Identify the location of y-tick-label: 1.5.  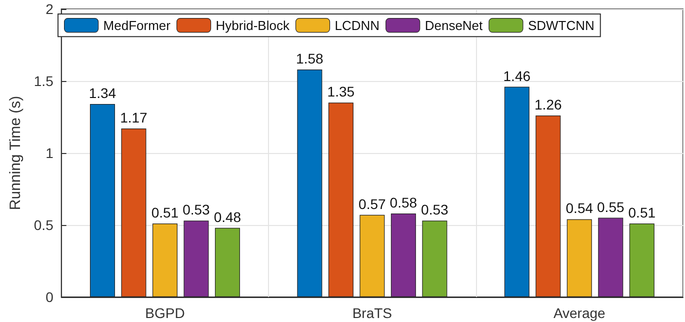
(44, 81).